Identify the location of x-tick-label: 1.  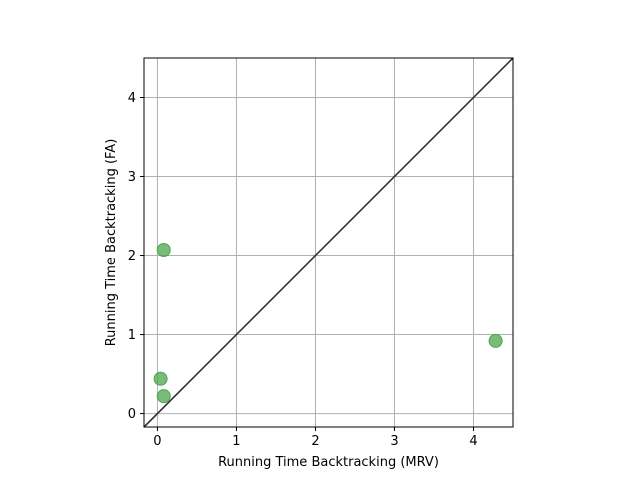
(236, 441).